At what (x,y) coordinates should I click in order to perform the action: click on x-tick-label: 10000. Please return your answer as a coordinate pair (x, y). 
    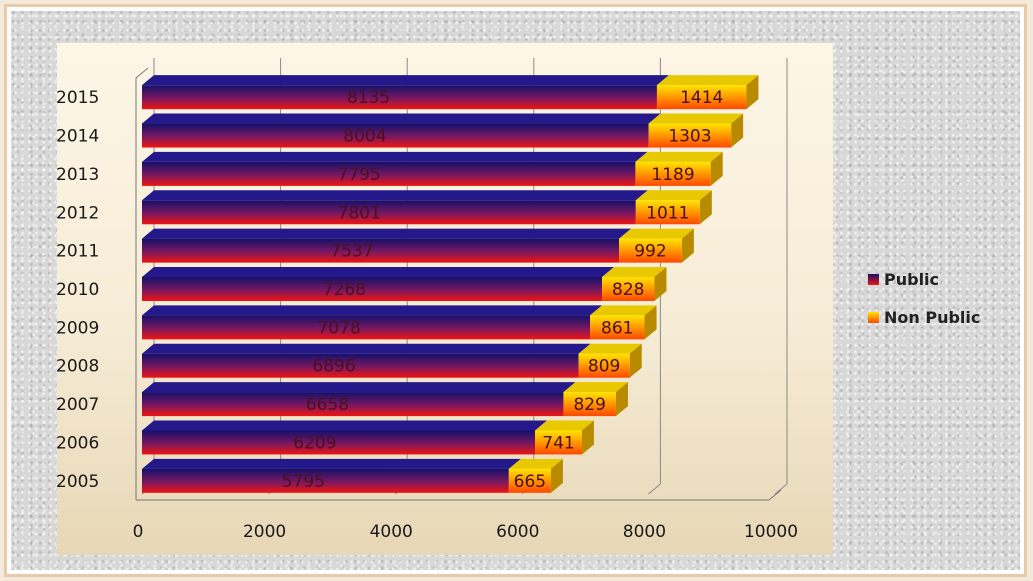
    Looking at the image, I should click on (771, 532).